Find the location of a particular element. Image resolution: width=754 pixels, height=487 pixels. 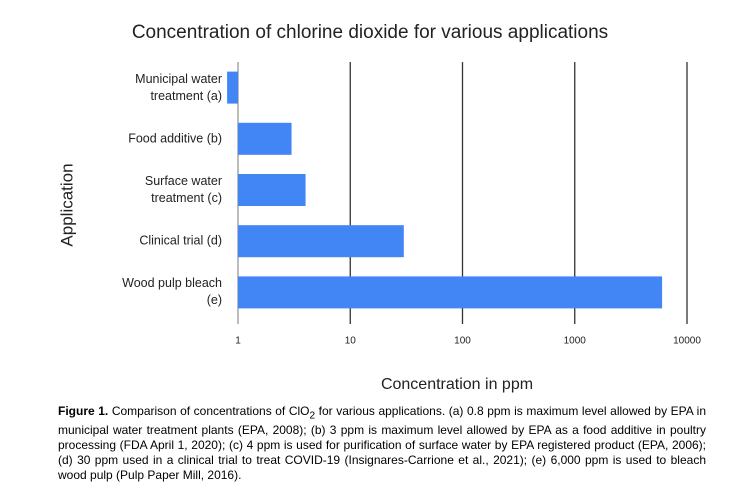

caption-text: Comparison of concentrations of ClO is located at coordinates (209, 411).